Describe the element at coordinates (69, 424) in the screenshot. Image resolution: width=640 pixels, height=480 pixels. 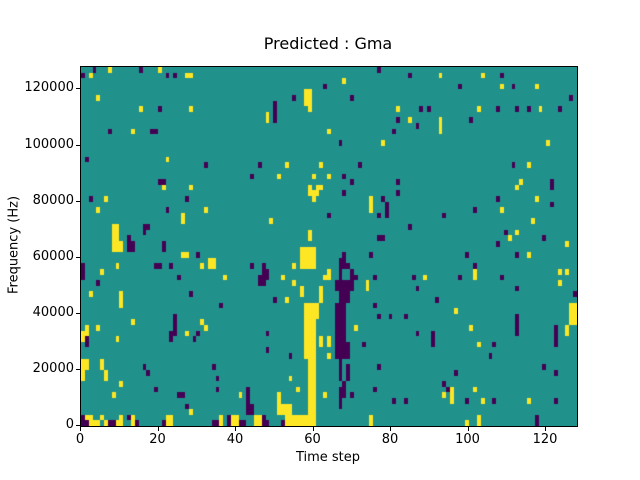
I see `y-tick-label: 0` at that location.